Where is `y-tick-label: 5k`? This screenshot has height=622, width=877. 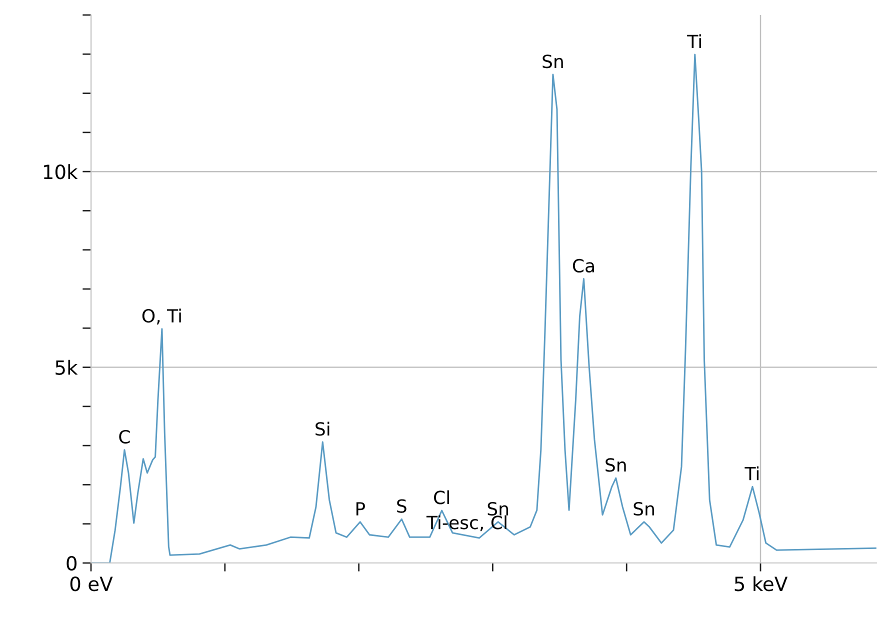 y-tick-label: 5k is located at coordinates (67, 367).